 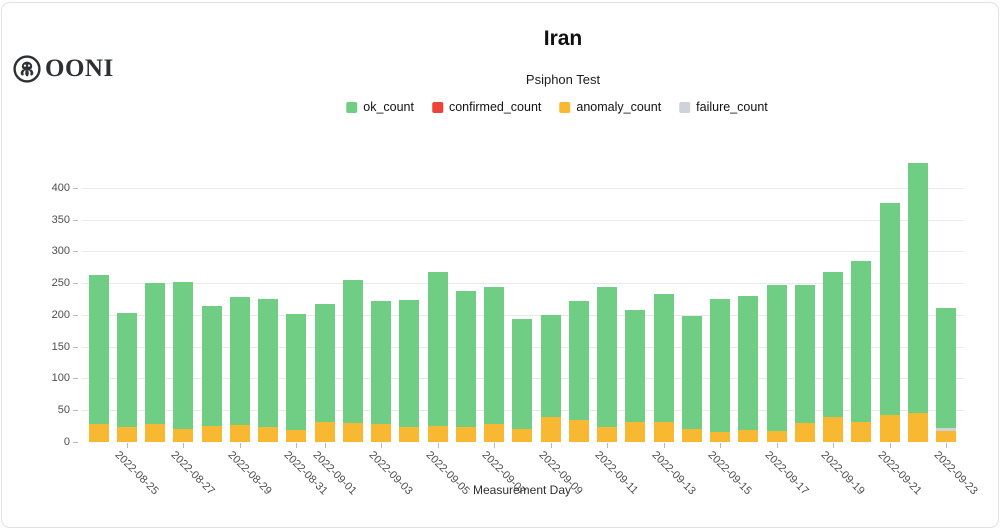 I want to click on legend-item-ok_count: ok_count, so click(x=380, y=107).